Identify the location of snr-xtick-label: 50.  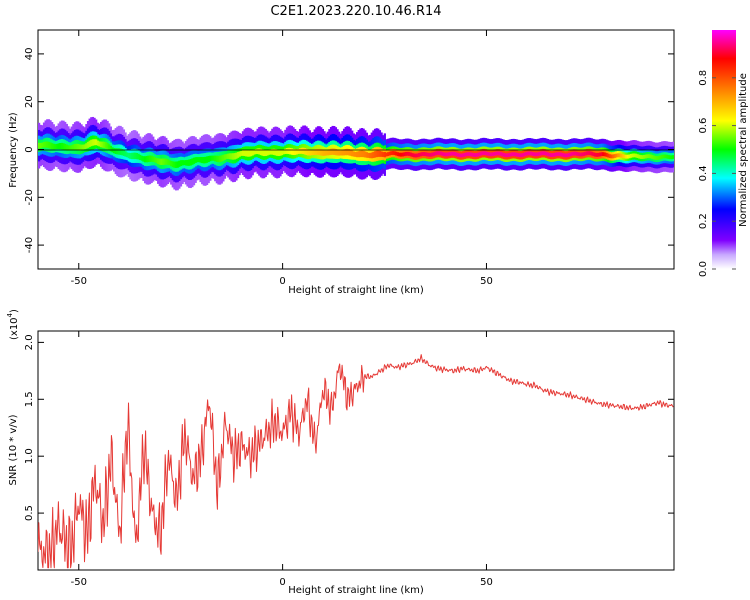
(486, 582).